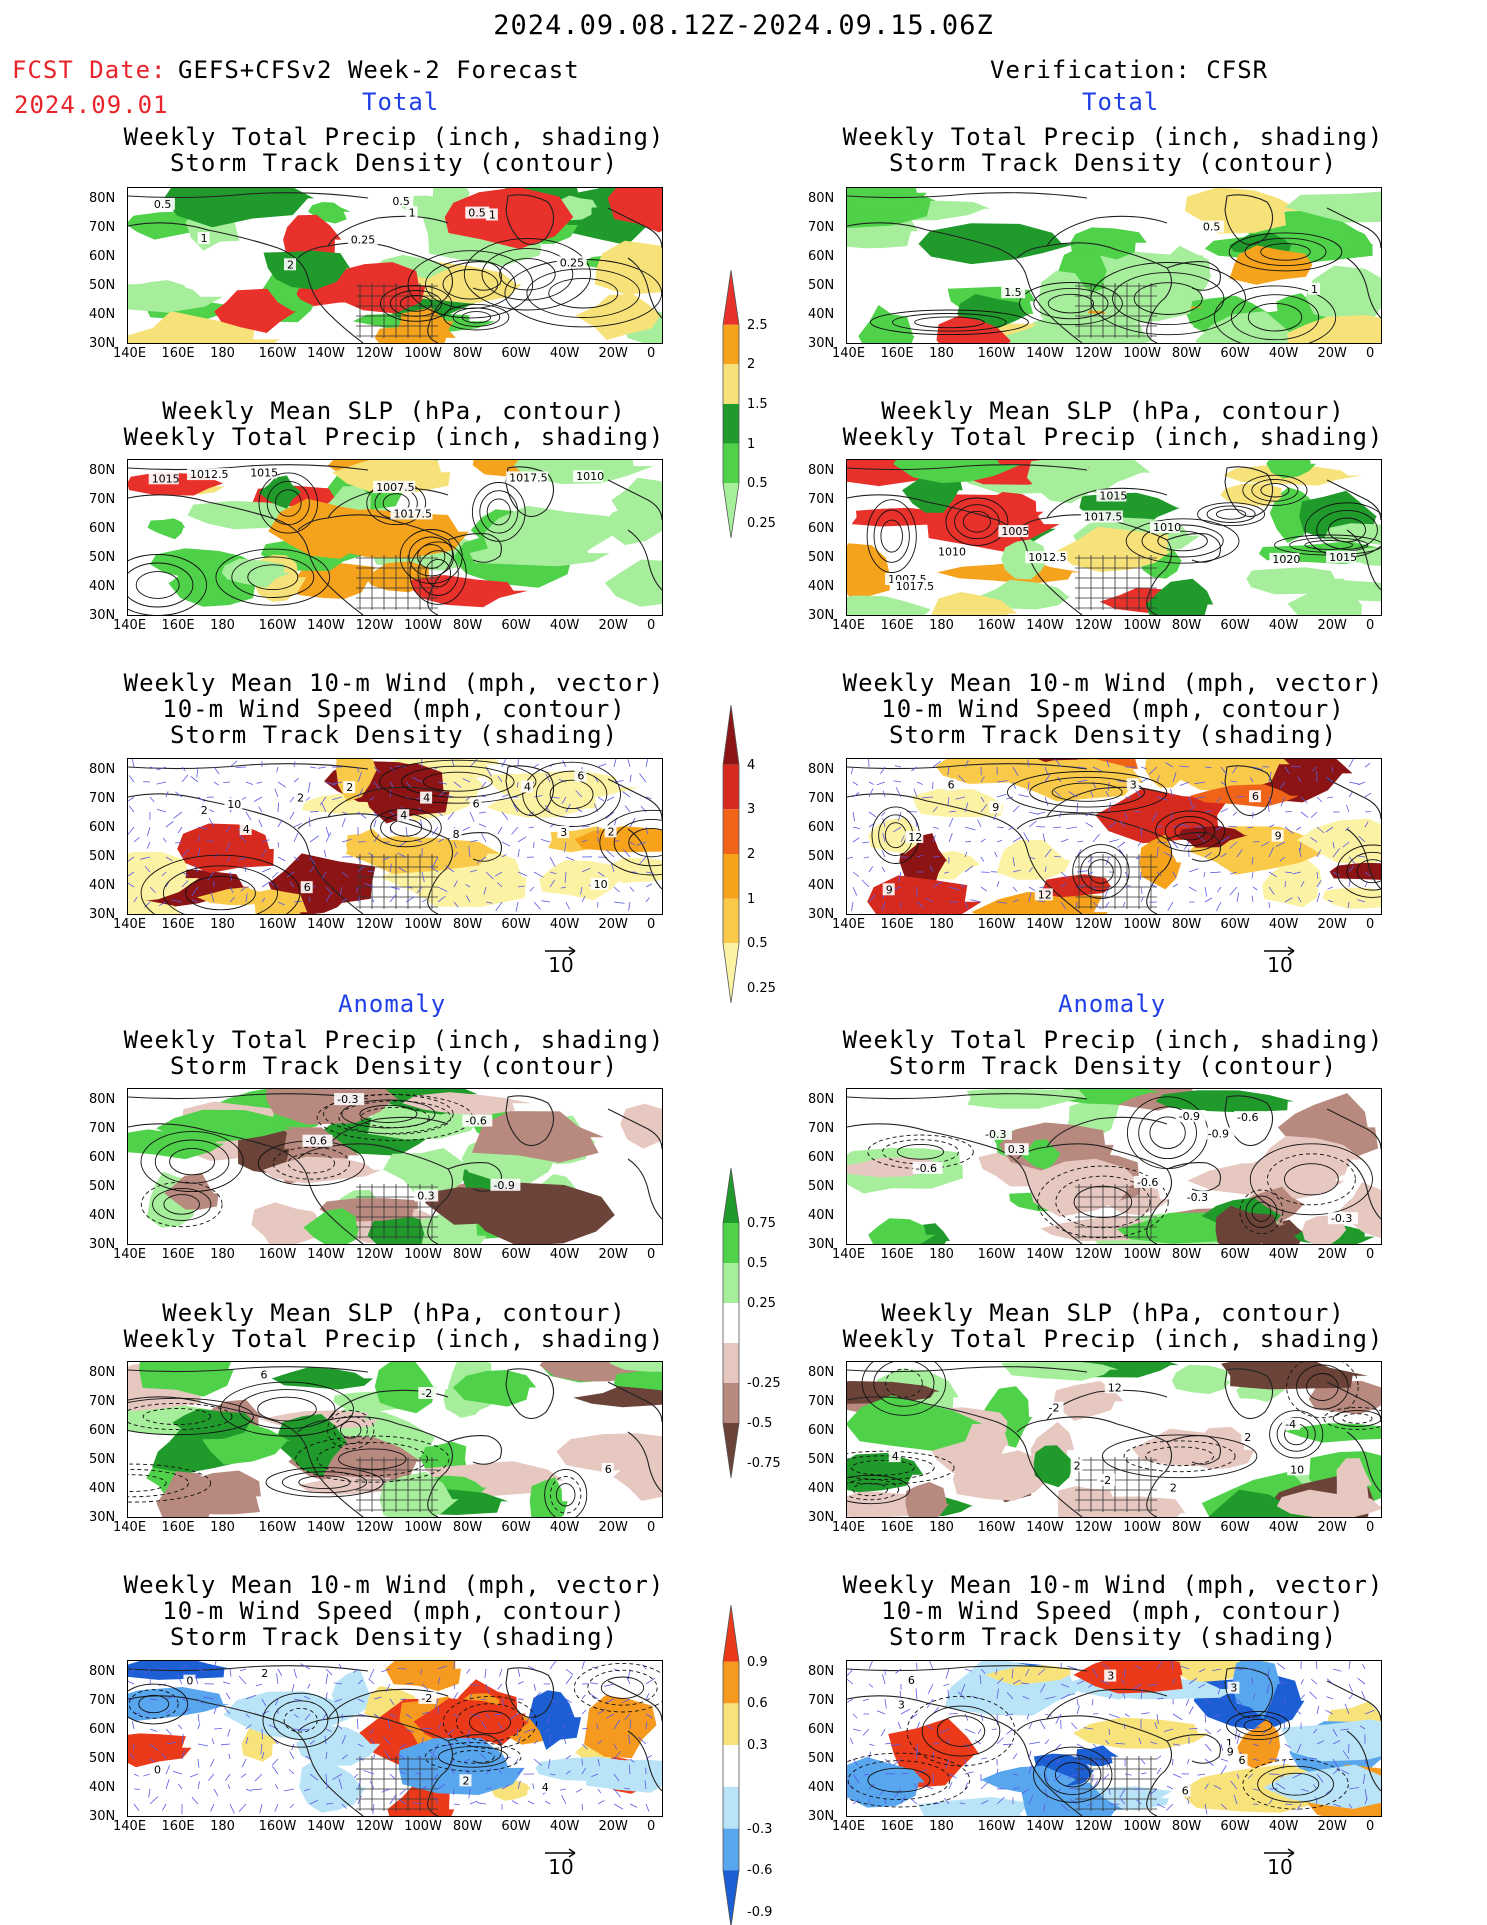 This screenshot has width=1487, height=1925. What do you see at coordinates (1113, 411) in the screenshot?
I see `panel-title-line: Weekly Mean SLP (hPa, contour)` at bounding box center [1113, 411].